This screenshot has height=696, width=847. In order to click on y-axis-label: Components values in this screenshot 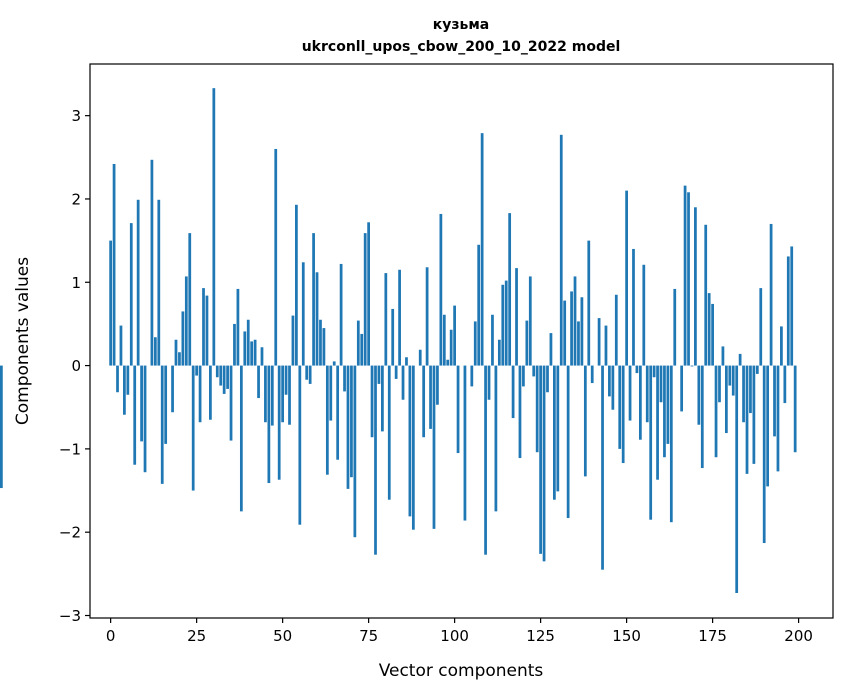, I will do `click(23, 341)`.